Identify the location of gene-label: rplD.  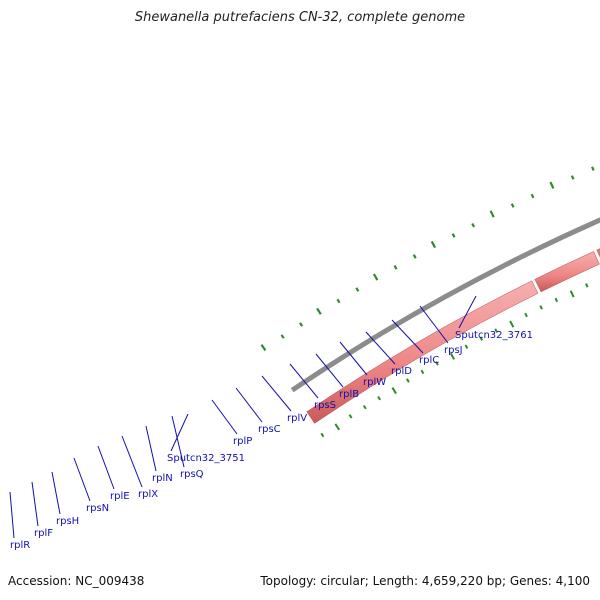
(401, 371).